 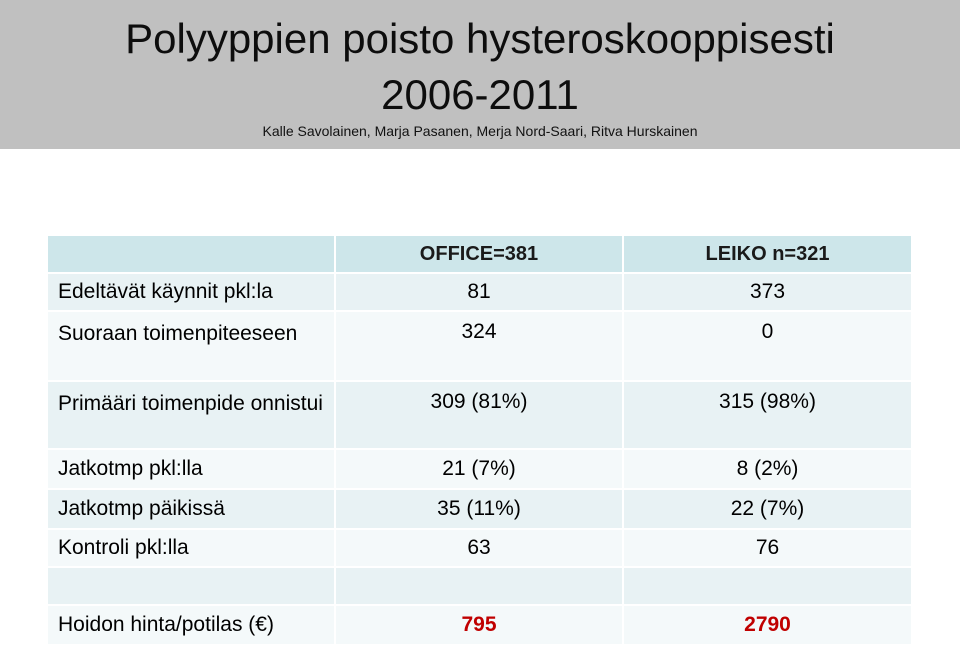 I want to click on row-label: Primääri toimenpide onnistui, so click(x=192, y=415).